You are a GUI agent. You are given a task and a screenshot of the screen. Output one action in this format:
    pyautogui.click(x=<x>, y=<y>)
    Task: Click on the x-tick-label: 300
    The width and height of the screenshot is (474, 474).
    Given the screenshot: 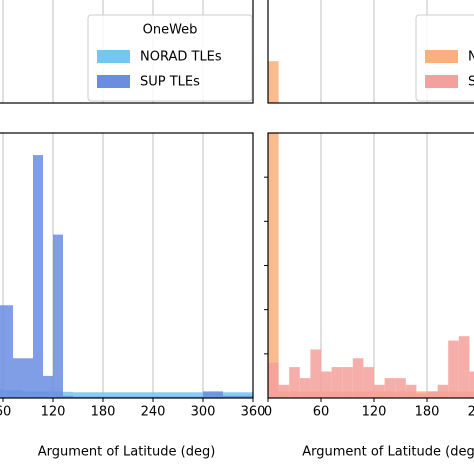 What is the action you would take?
    pyautogui.click(x=203, y=412)
    